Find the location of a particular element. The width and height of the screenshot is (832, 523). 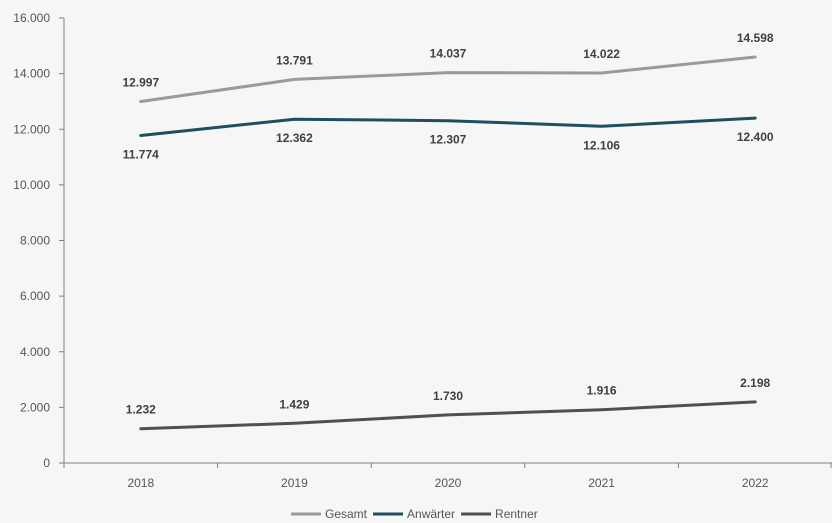

x-axis: 2018 2019 2020 2021 2022 is located at coordinates (447, 476).